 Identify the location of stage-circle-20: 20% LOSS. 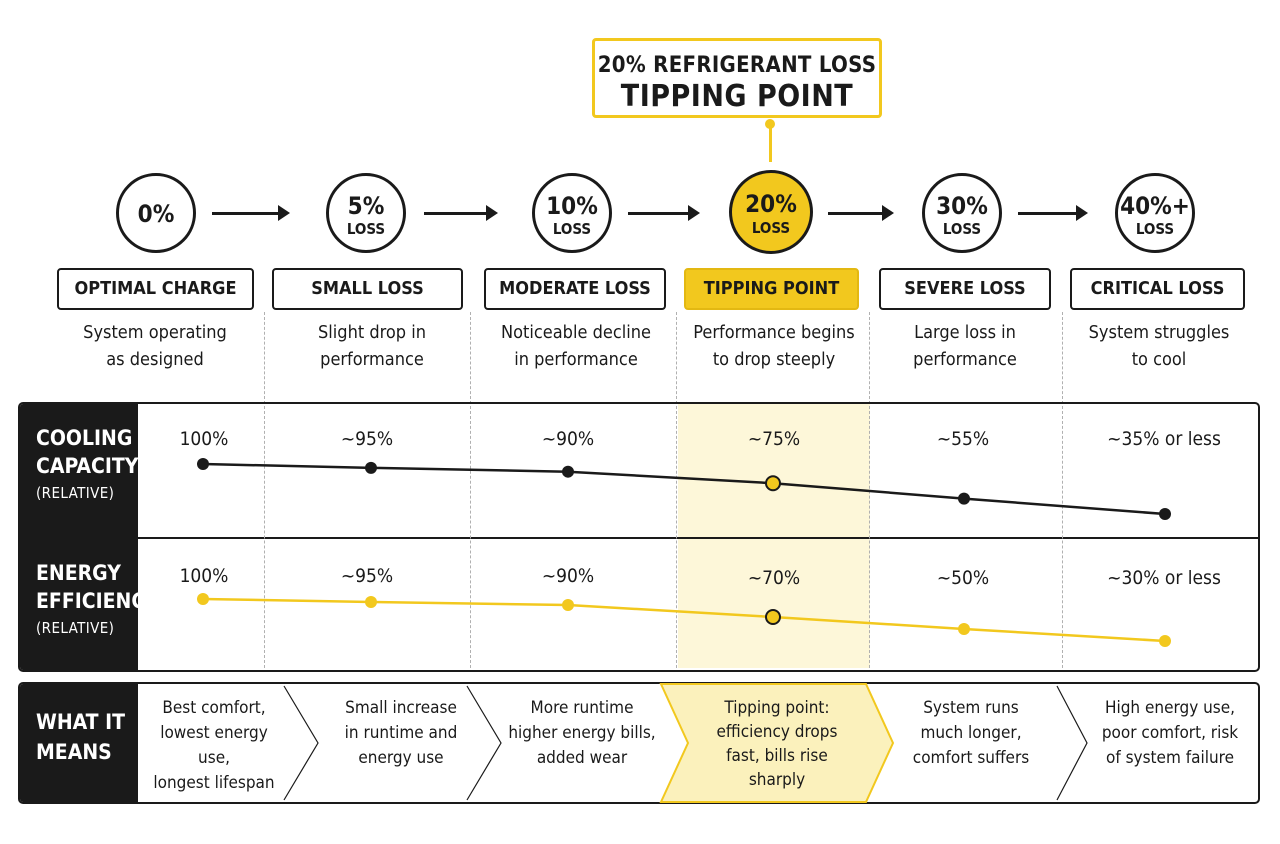
(771, 212).